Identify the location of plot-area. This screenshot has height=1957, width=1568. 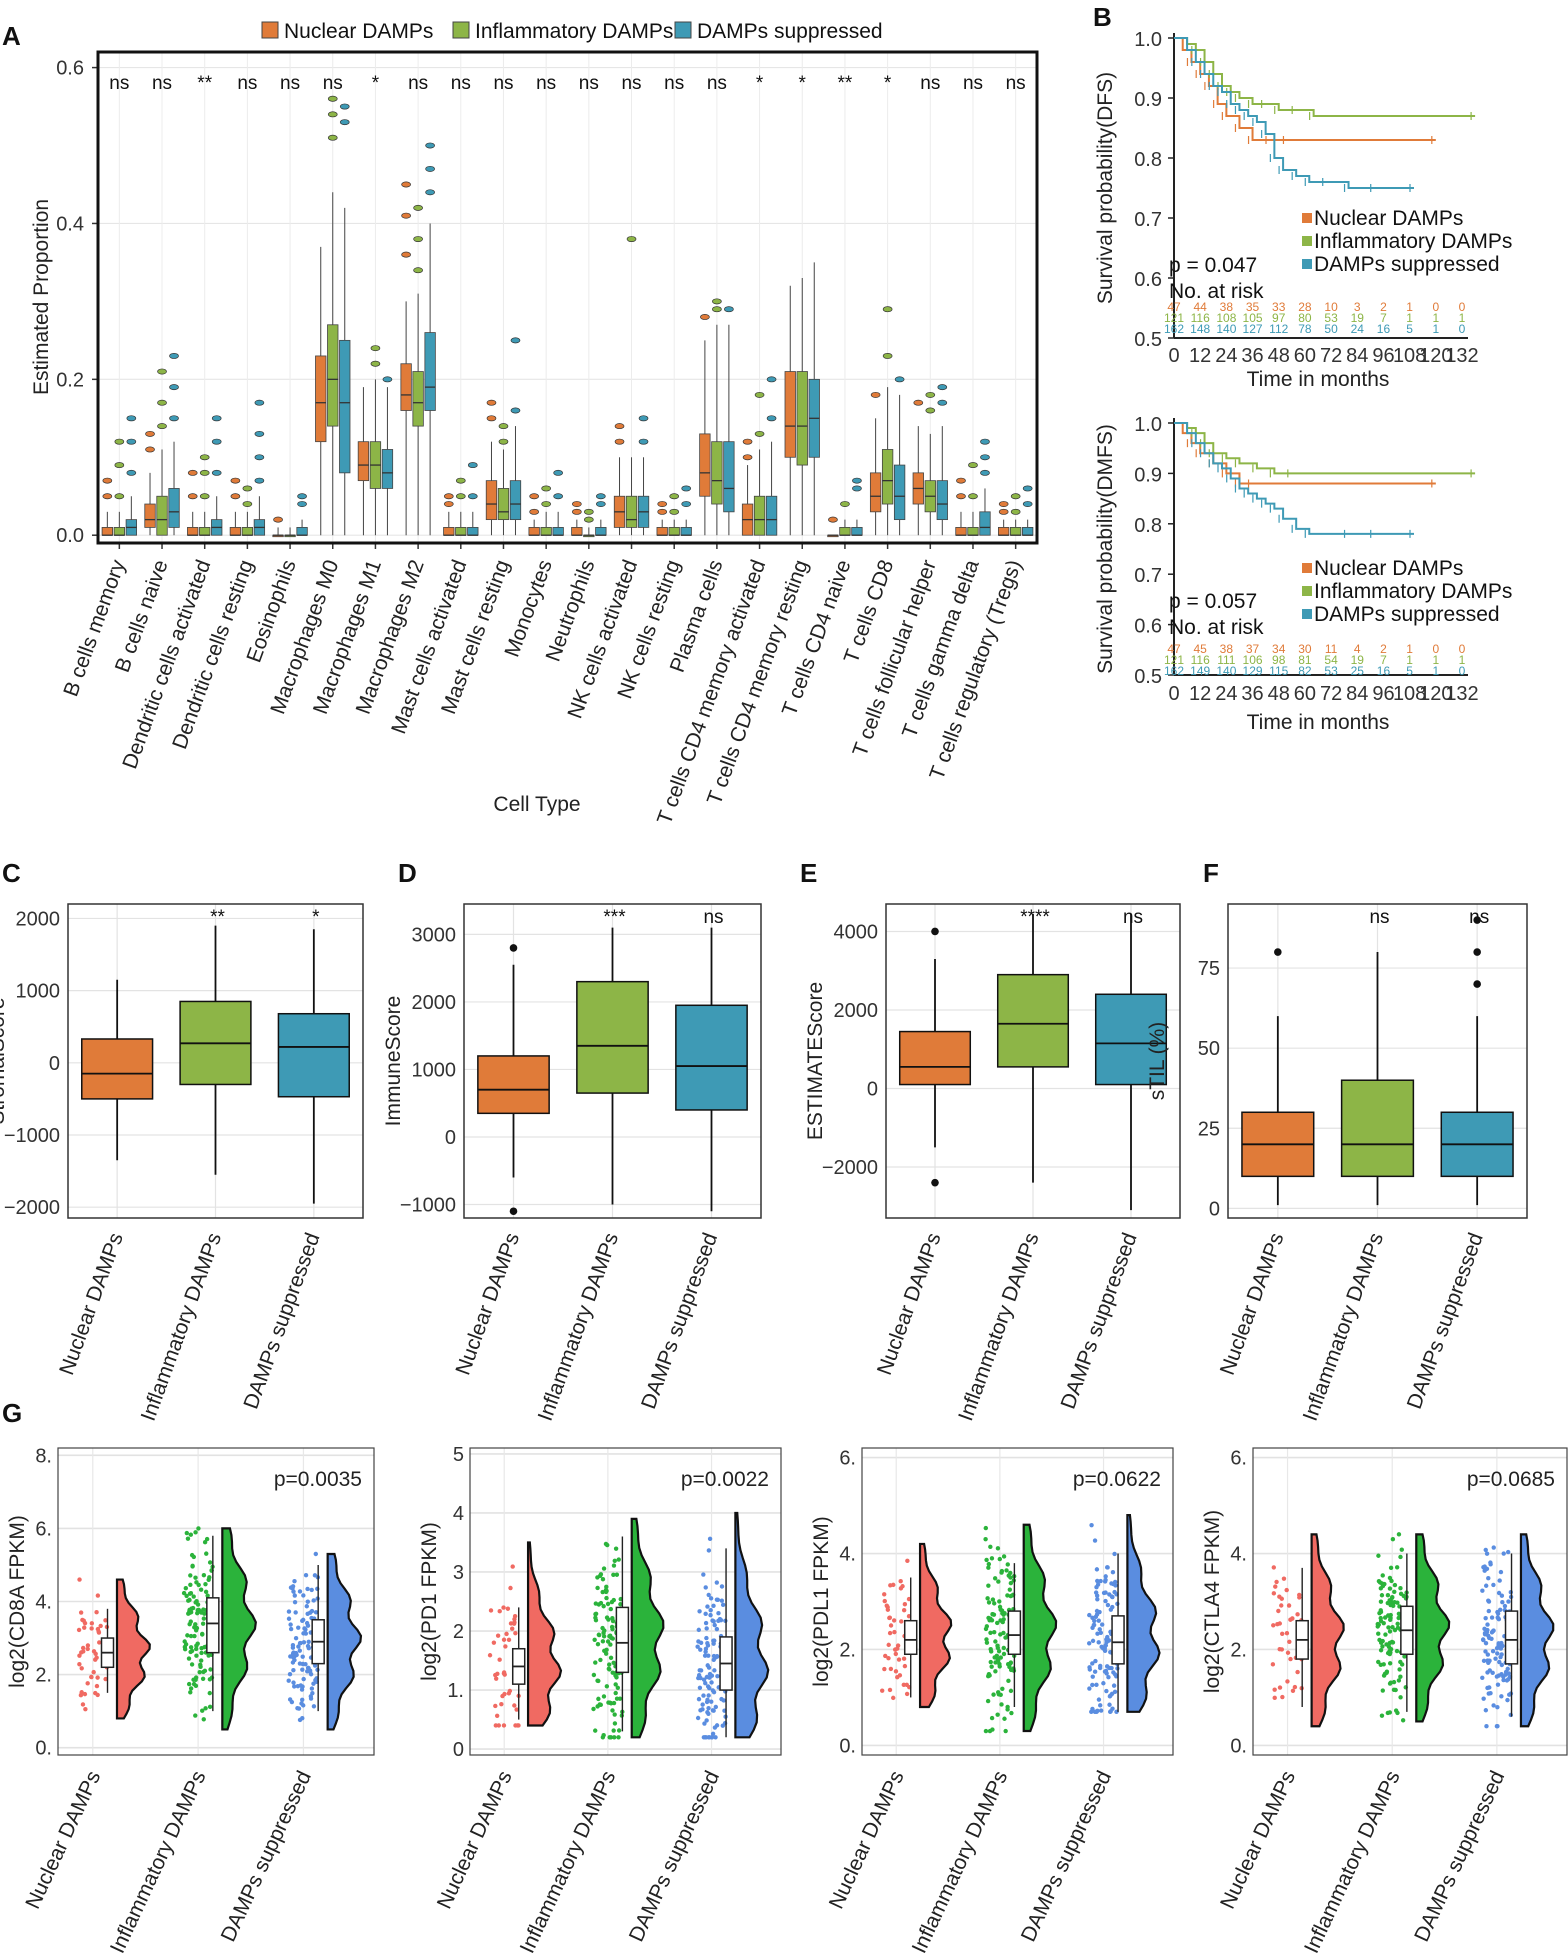
(625, 1601).